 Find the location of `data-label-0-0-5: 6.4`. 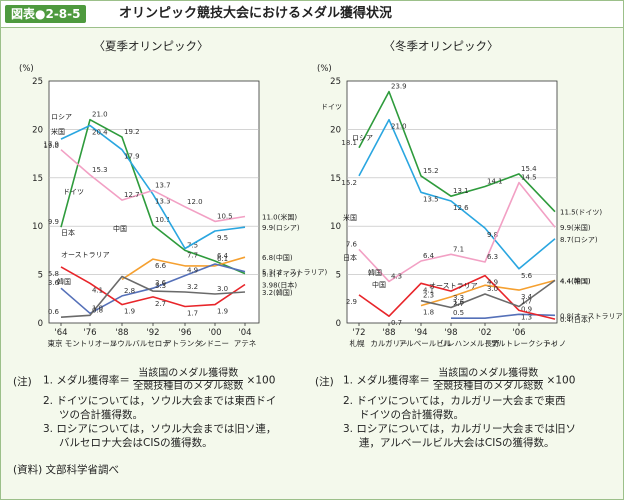

data-label-0-0-5: 6.4 is located at coordinates (223, 256).